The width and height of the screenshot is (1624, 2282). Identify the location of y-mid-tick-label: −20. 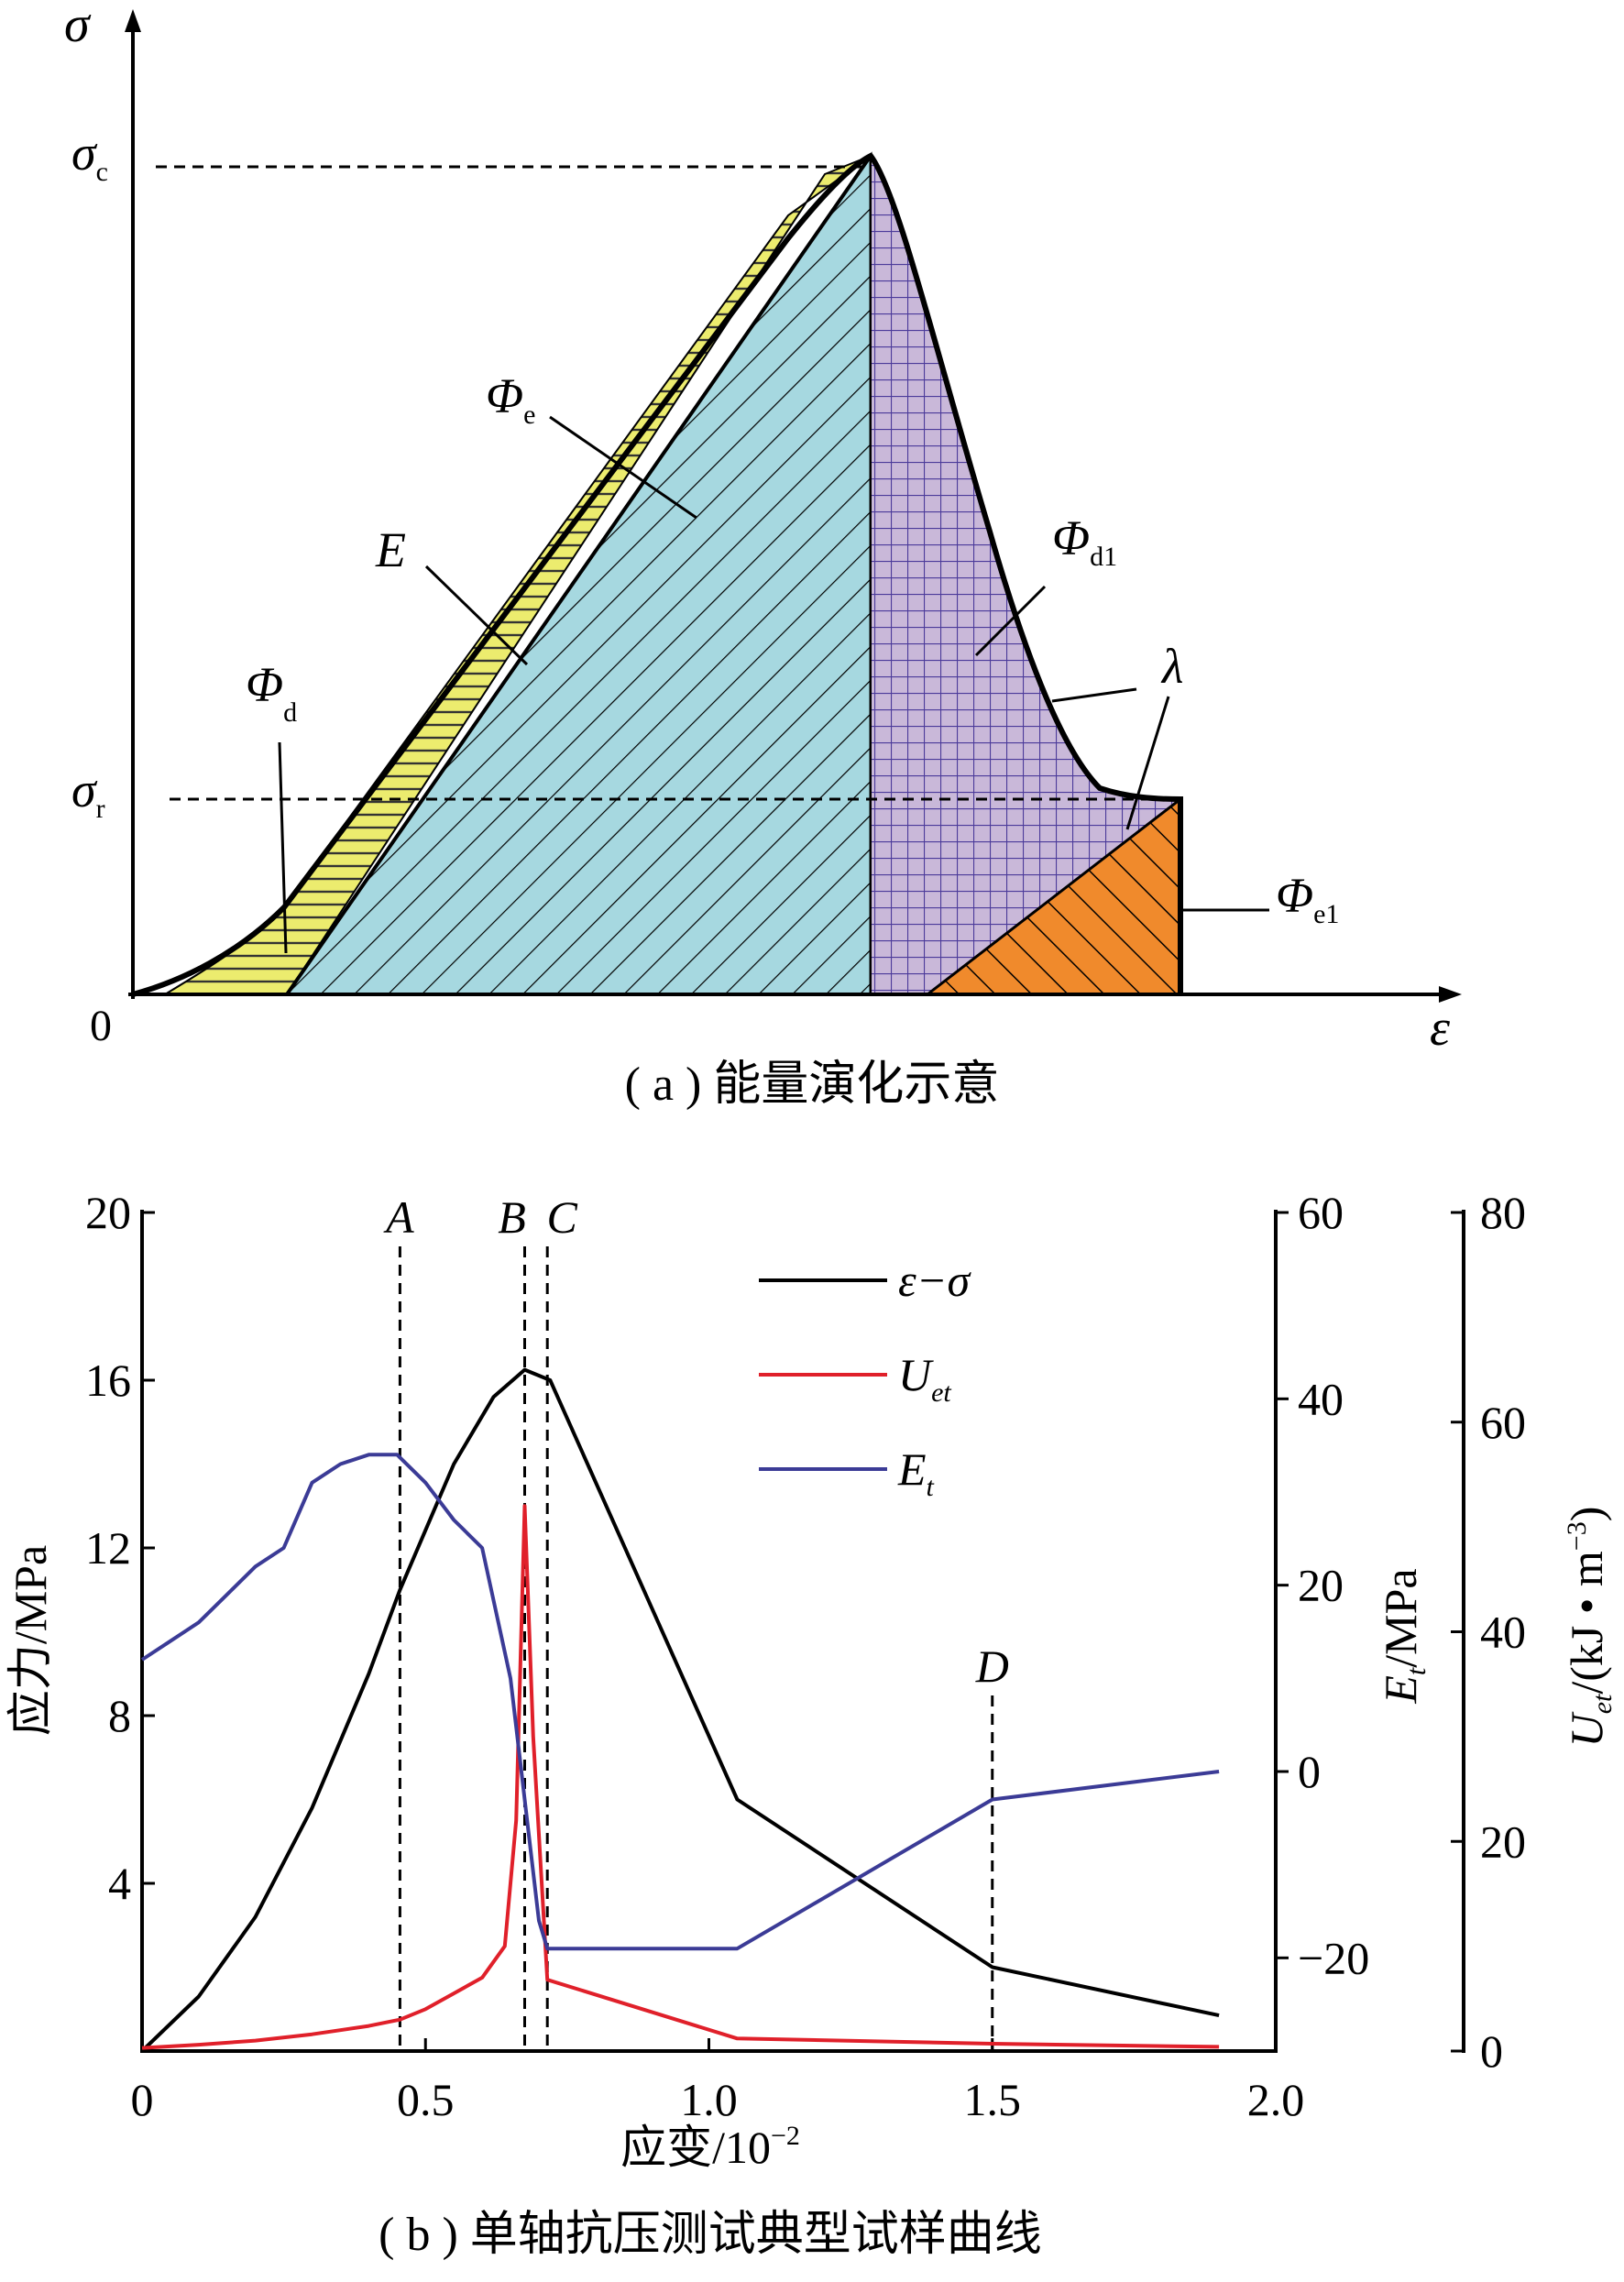
(1333, 1958).